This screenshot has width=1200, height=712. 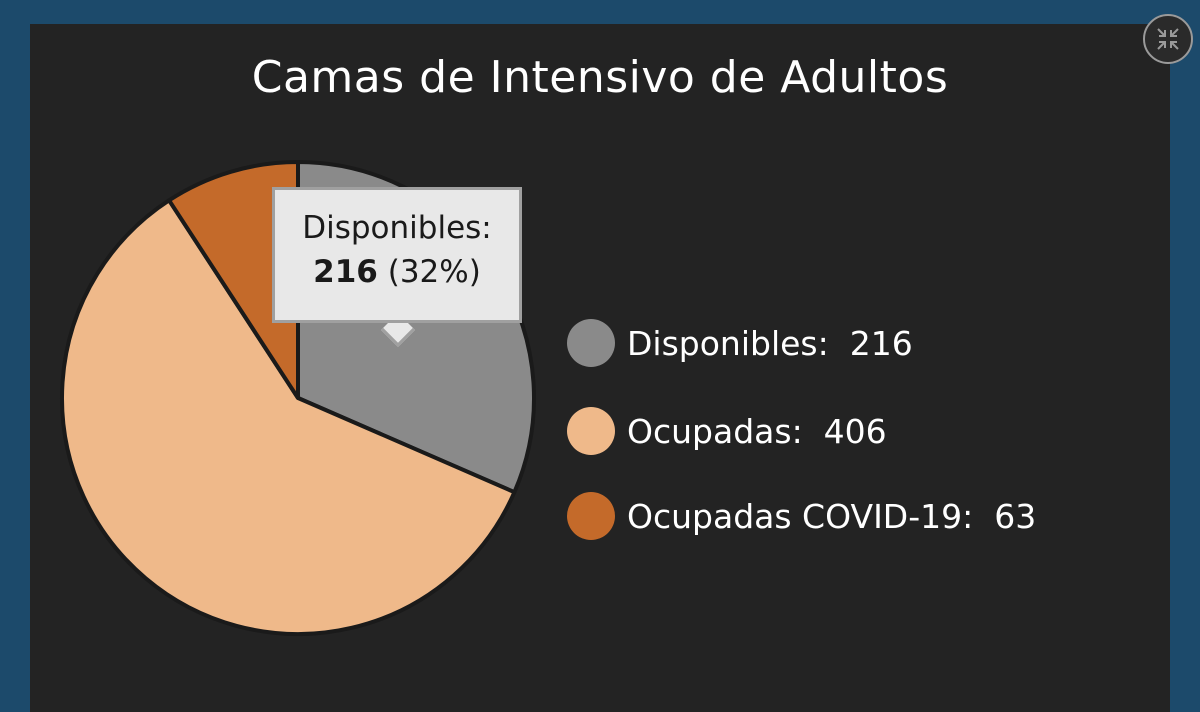 What do you see at coordinates (397, 228) in the screenshot?
I see `tooltip-label: Disponibles:` at bounding box center [397, 228].